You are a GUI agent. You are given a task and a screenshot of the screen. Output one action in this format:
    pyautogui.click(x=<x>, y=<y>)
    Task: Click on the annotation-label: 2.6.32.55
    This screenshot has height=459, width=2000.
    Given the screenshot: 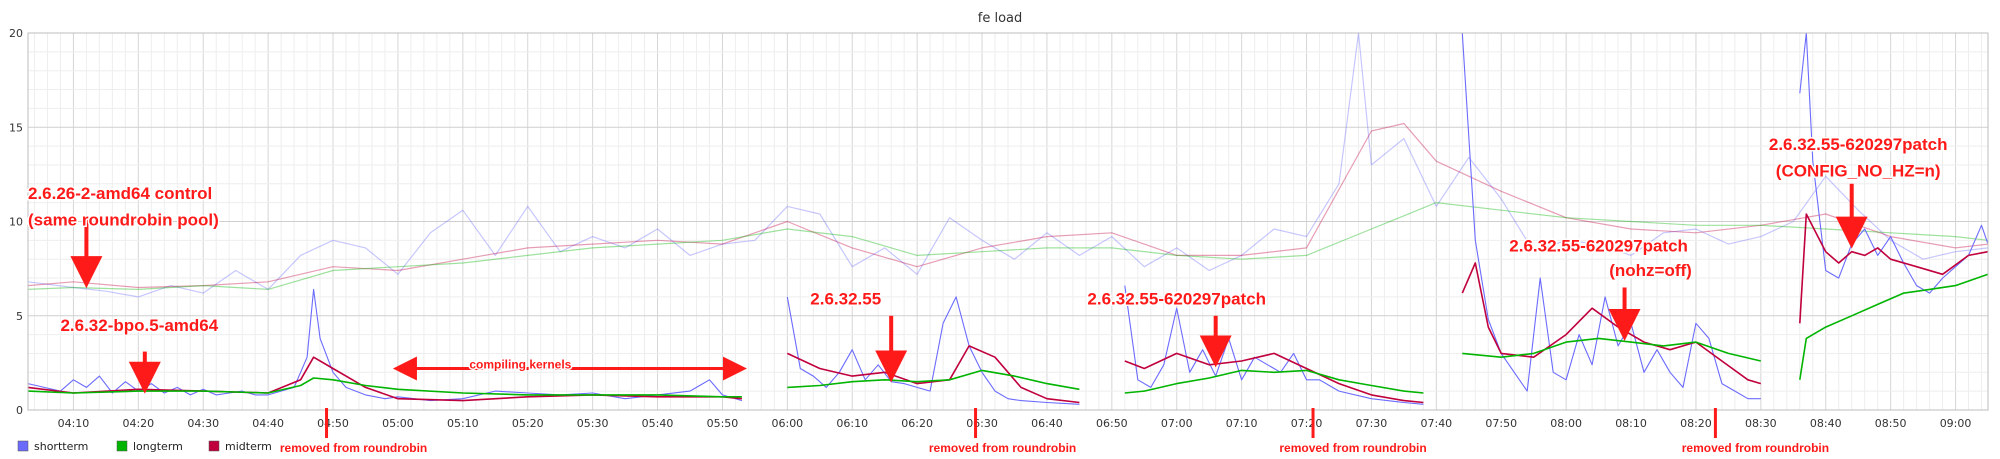 What is the action you would take?
    pyautogui.click(x=845, y=298)
    